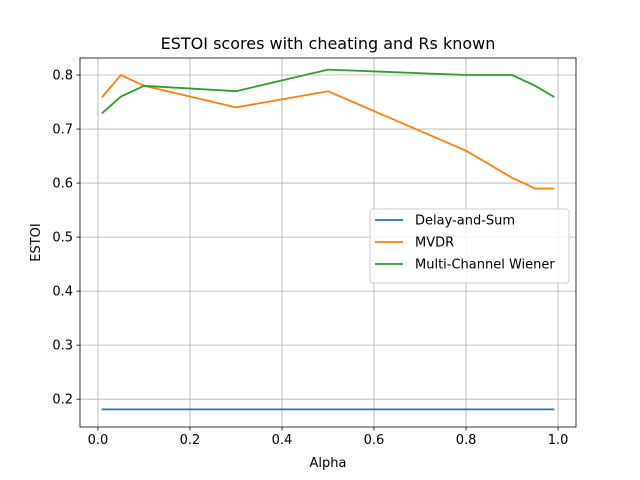  What do you see at coordinates (465, 221) in the screenshot?
I see `legend-label: Delay-and-Sum` at bounding box center [465, 221].